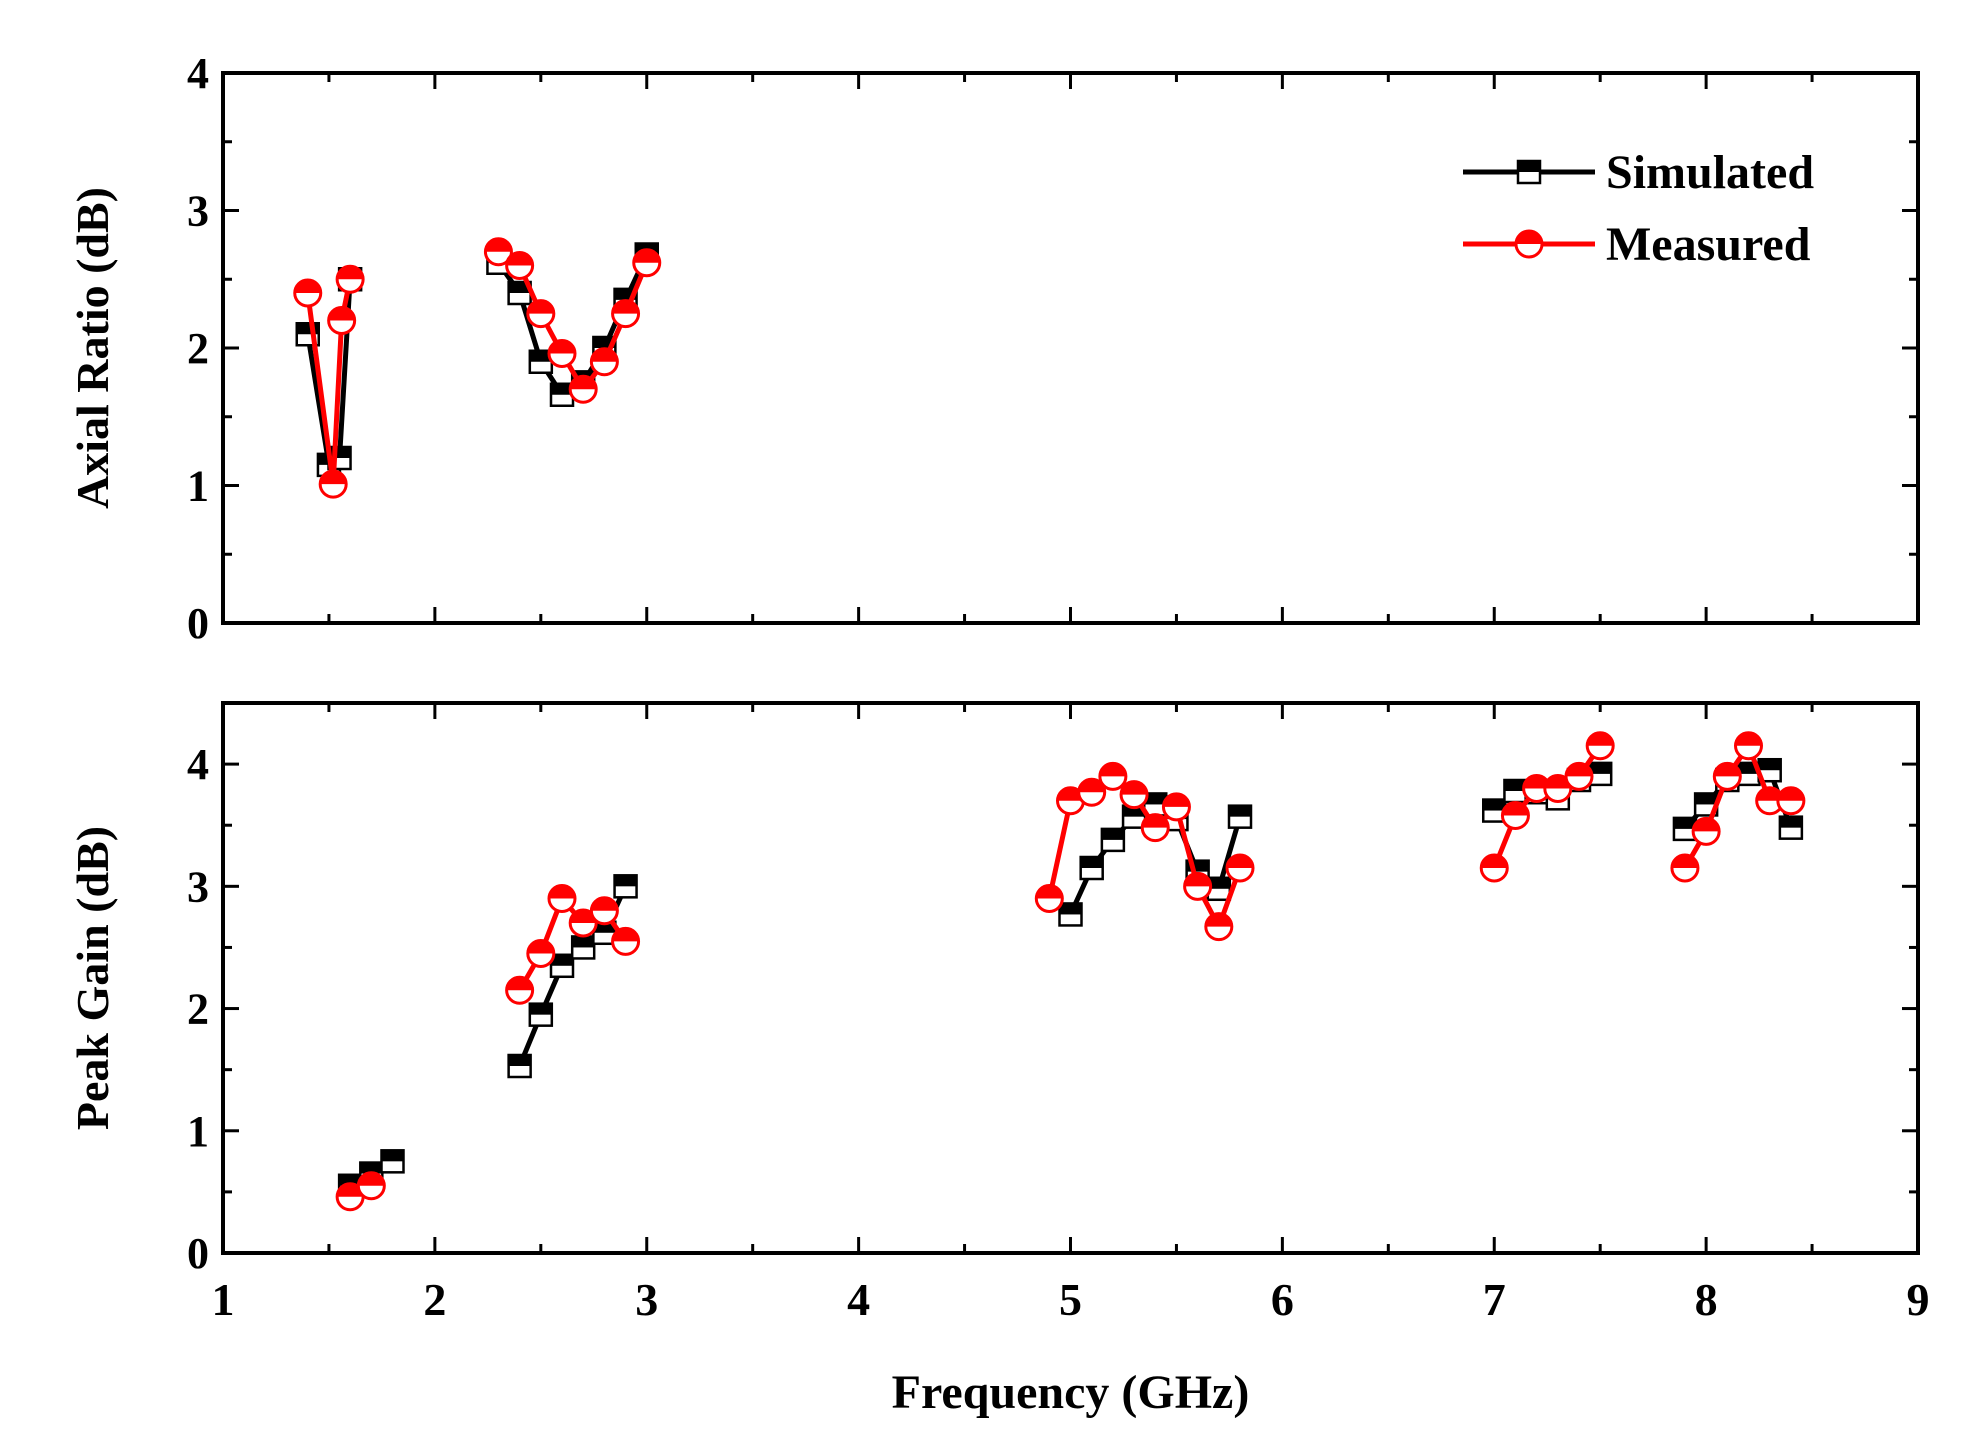  Describe the element at coordinates (198, 211) in the screenshot. I see `axial-y-tick-label: 3` at that location.